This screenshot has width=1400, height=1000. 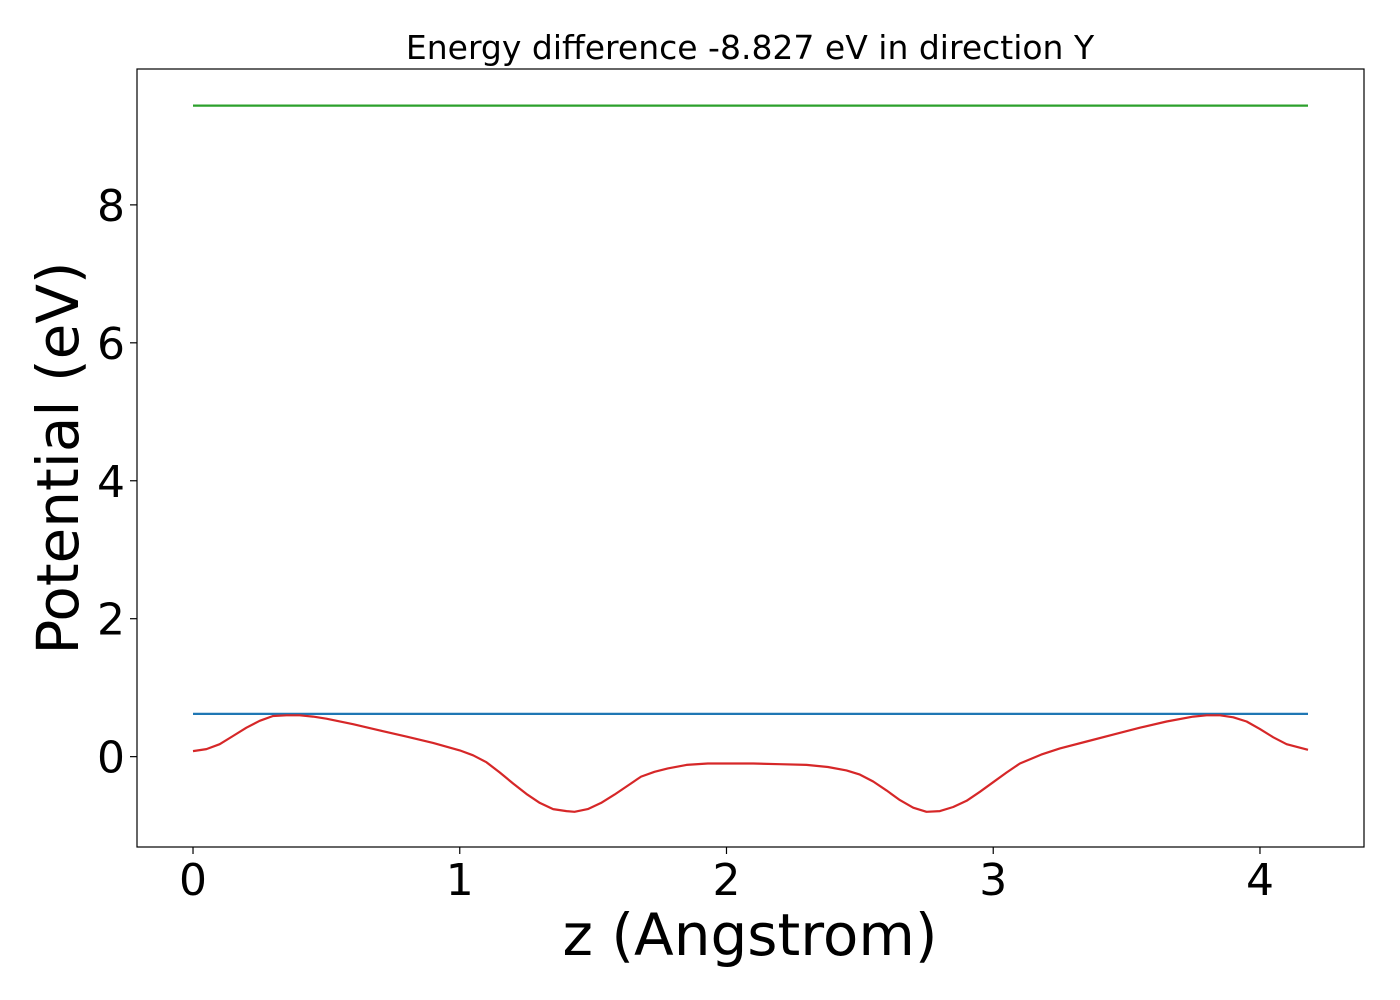 What do you see at coordinates (993, 880) in the screenshot?
I see `x-tick-label: 3` at bounding box center [993, 880].